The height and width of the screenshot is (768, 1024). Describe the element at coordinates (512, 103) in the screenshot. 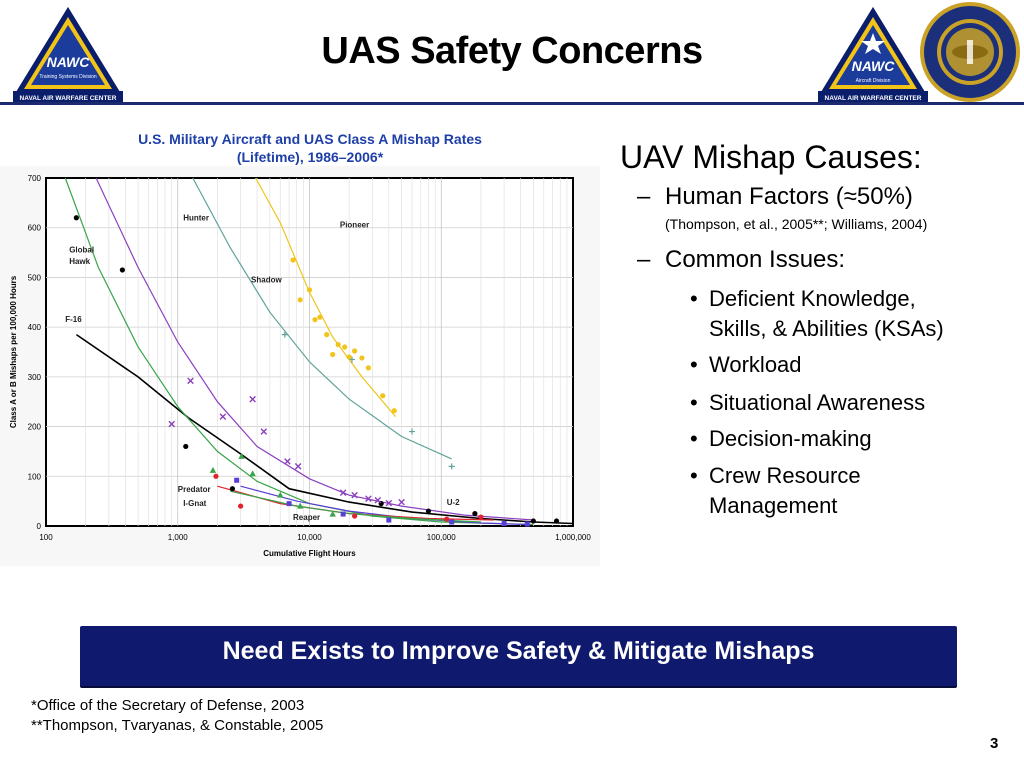

I see `title-divider` at that location.